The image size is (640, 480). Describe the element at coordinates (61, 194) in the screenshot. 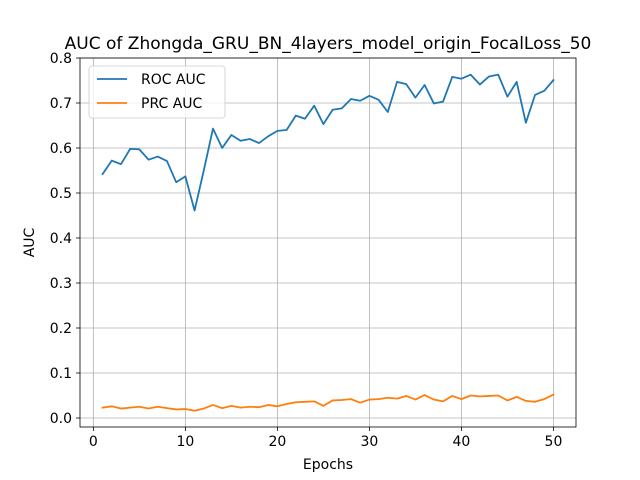

I see `y-tick-label: 0.5` at that location.